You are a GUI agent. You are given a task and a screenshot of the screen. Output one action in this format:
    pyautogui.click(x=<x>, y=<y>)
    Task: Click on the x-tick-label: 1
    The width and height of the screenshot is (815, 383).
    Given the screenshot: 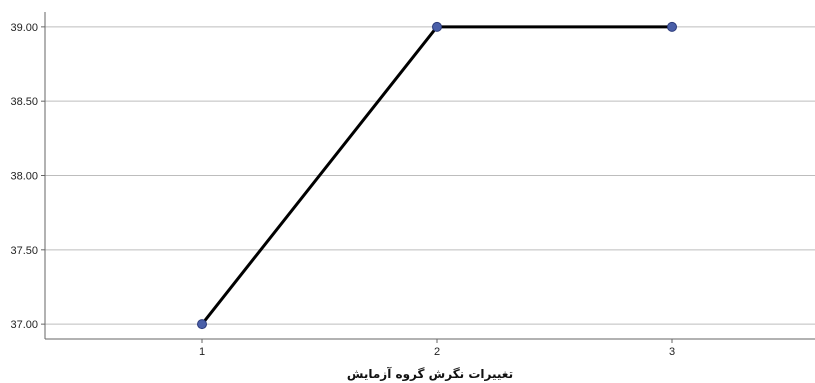 What is the action you would take?
    pyautogui.click(x=202, y=352)
    